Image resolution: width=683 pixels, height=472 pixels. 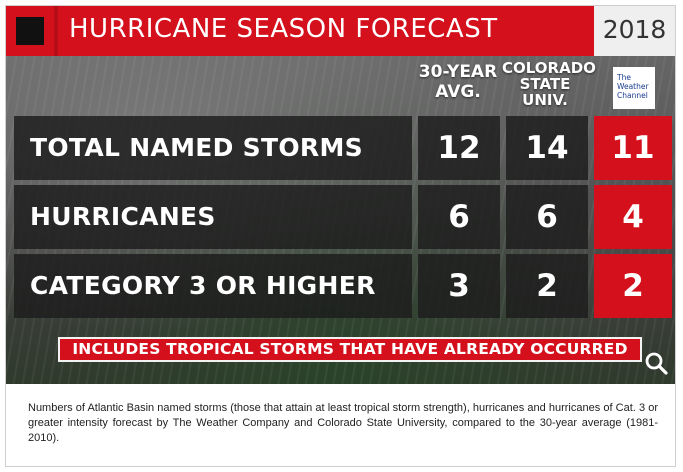 What do you see at coordinates (547, 286) in the screenshot?
I see `cell-csu-category-3: 2` at bounding box center [547, 286].